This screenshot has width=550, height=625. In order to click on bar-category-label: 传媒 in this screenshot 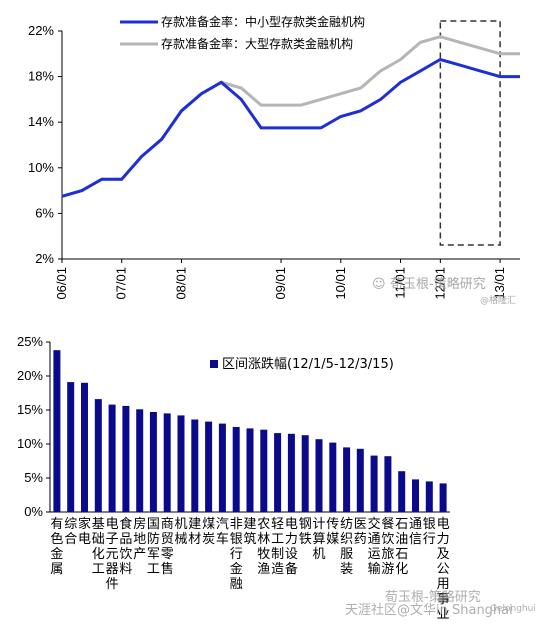, I will do `click(332, 532)`.